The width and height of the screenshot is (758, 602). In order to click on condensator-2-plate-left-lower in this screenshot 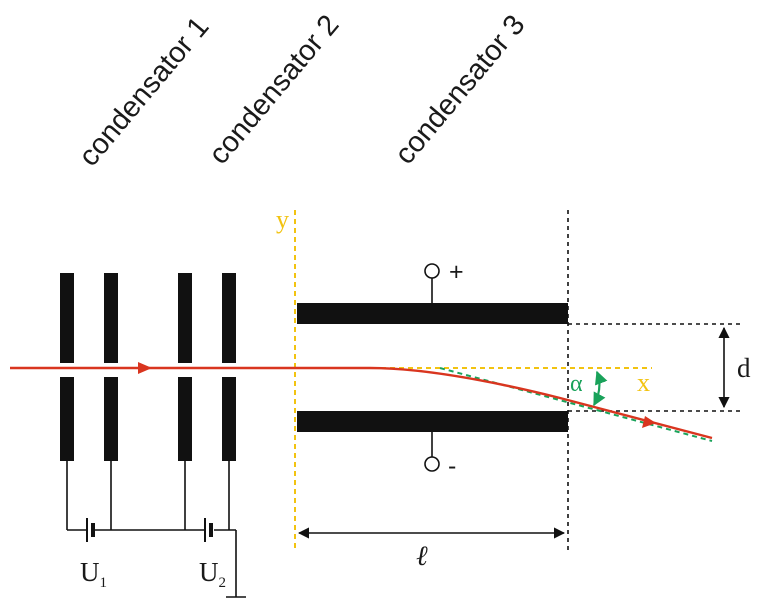, I will do `click(185, 419)`.